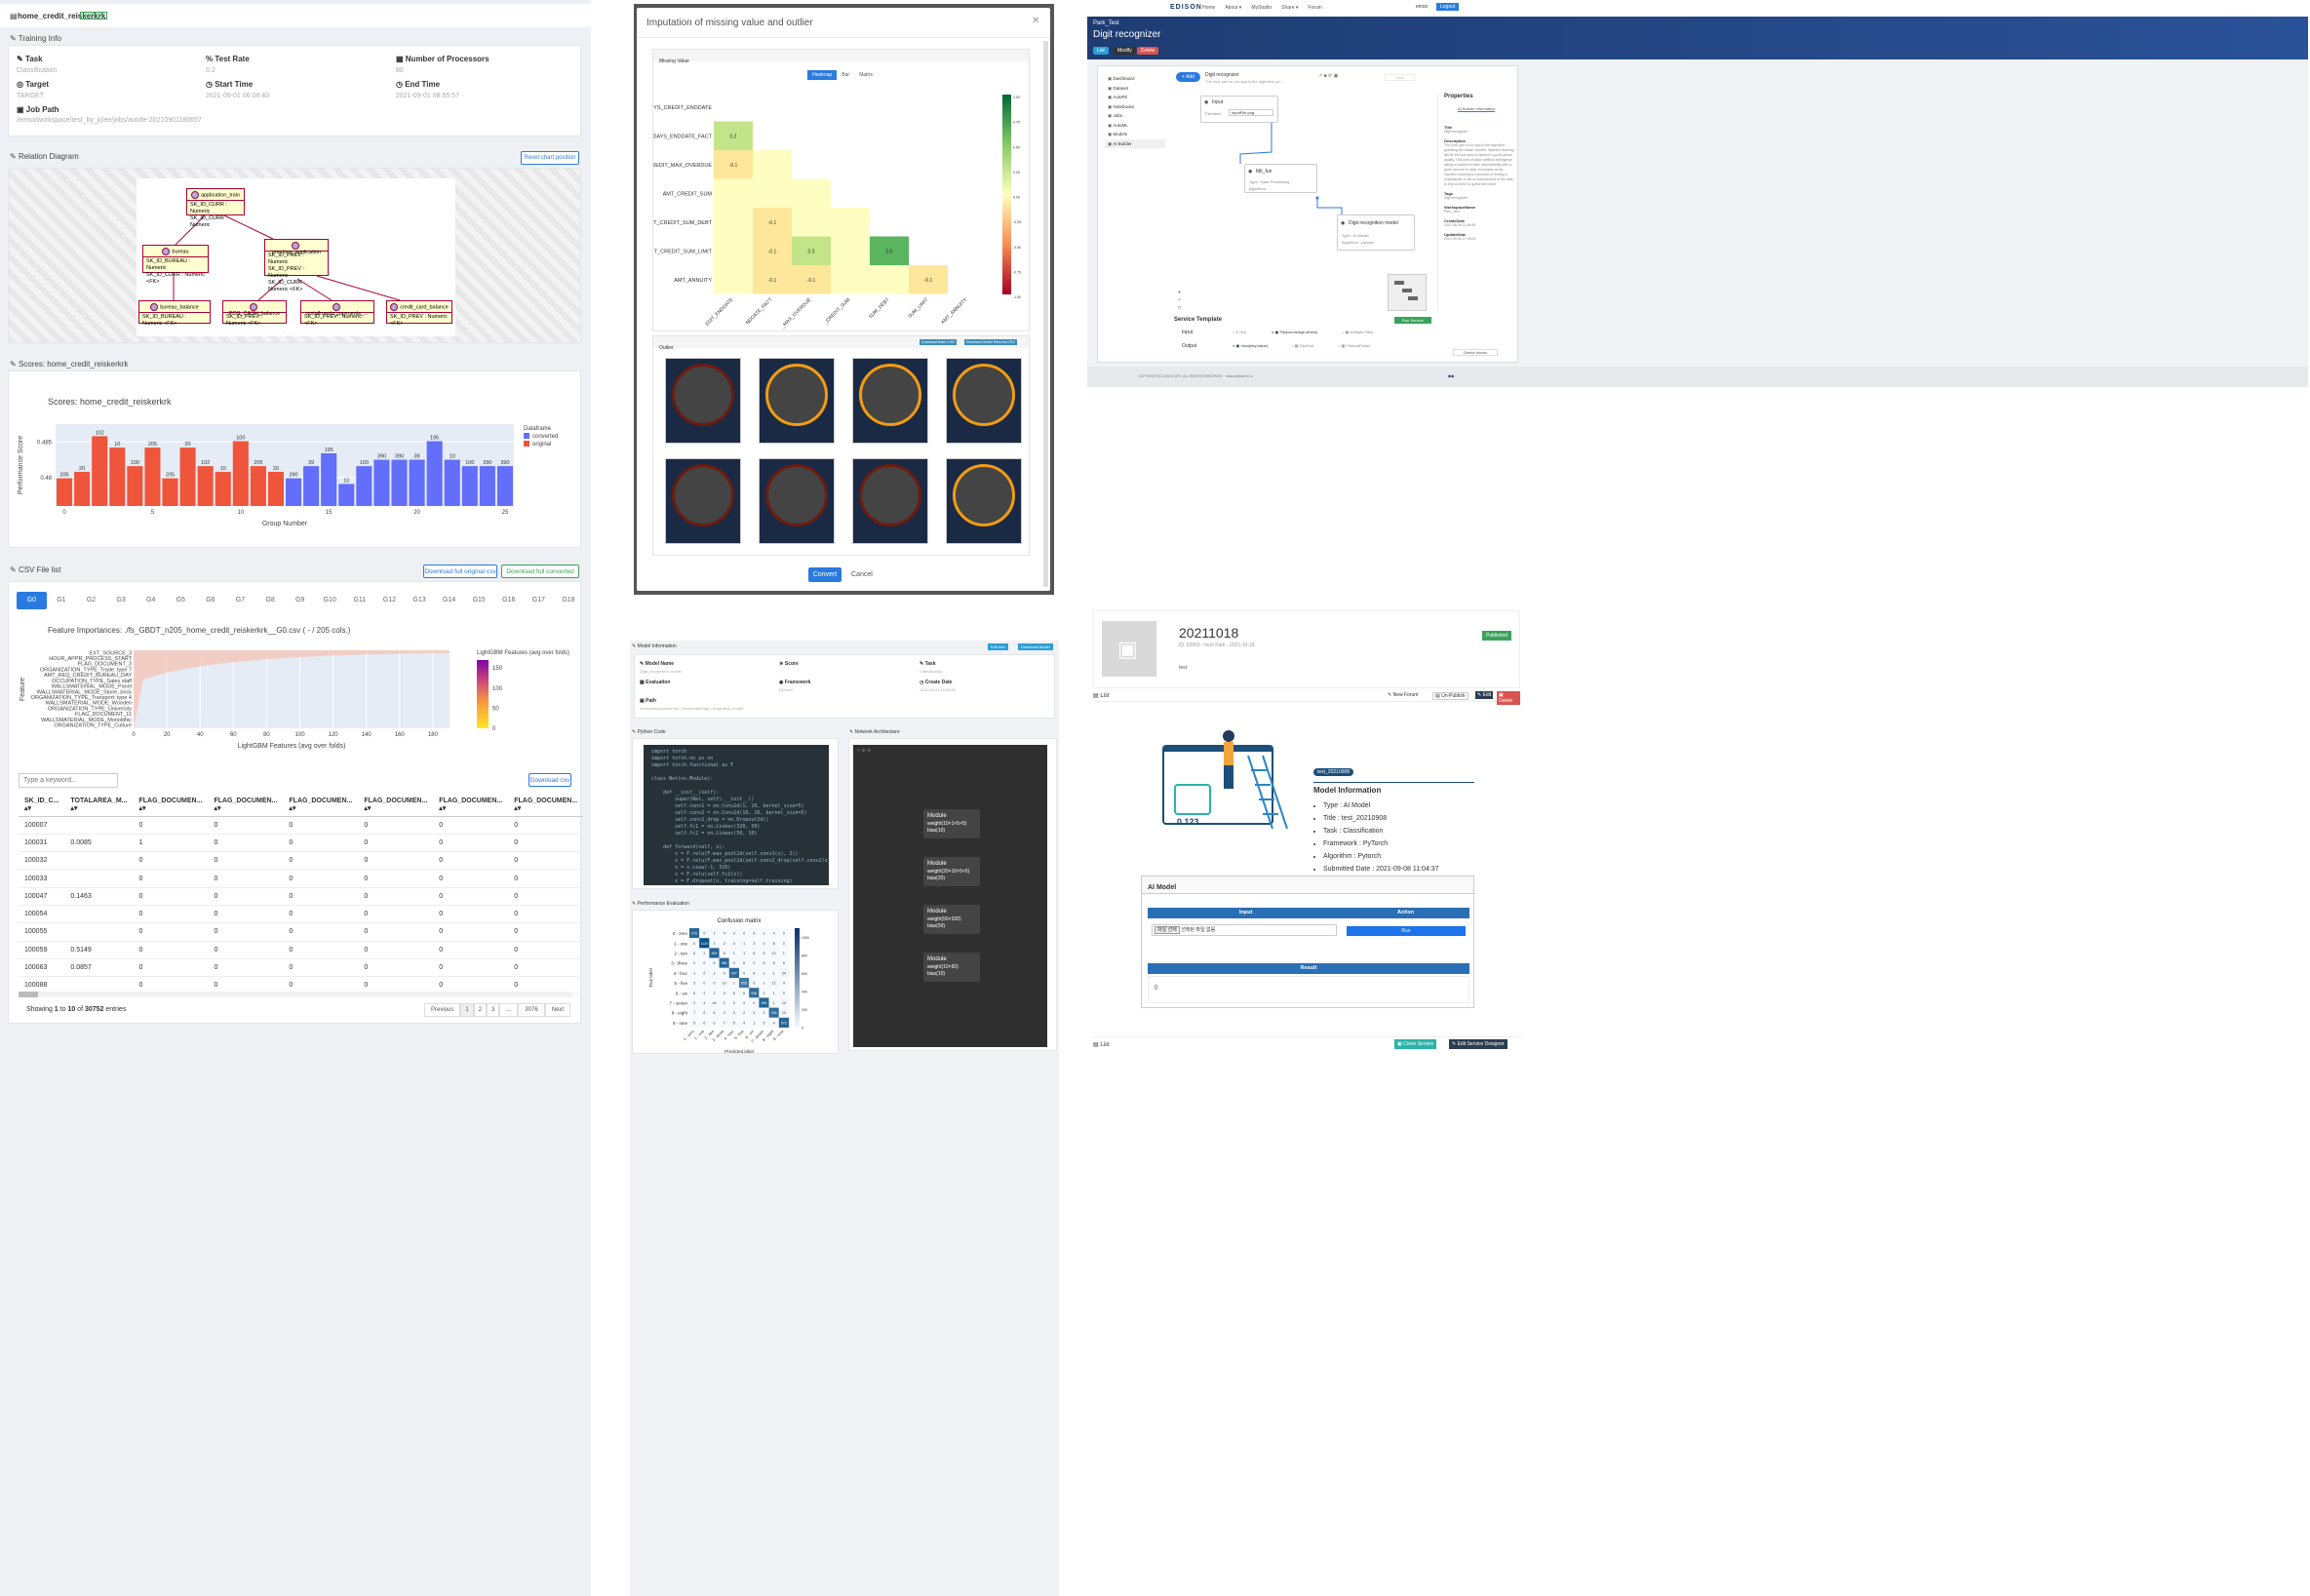 The image size is (2310, 1596). I want to click on table-row: 100054 0 0 0 0 0 0, so click(301, 915).